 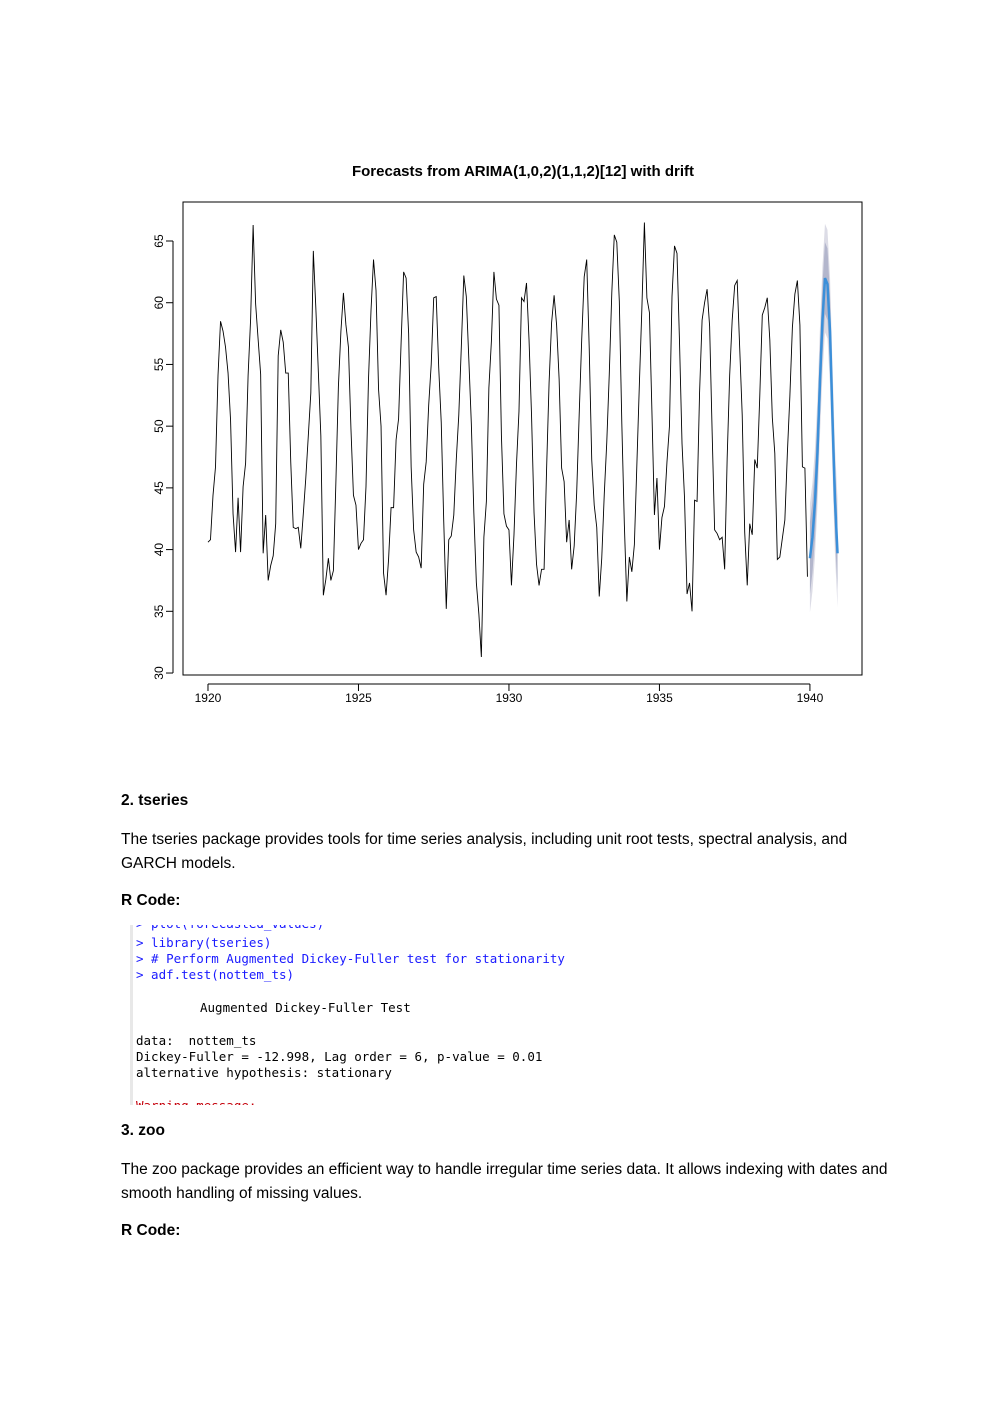 What do you see at coordinates (230, 928) in the screenshot?
I see `code-line: > plot(forecasted_values)` at bounding box center [230, 928].